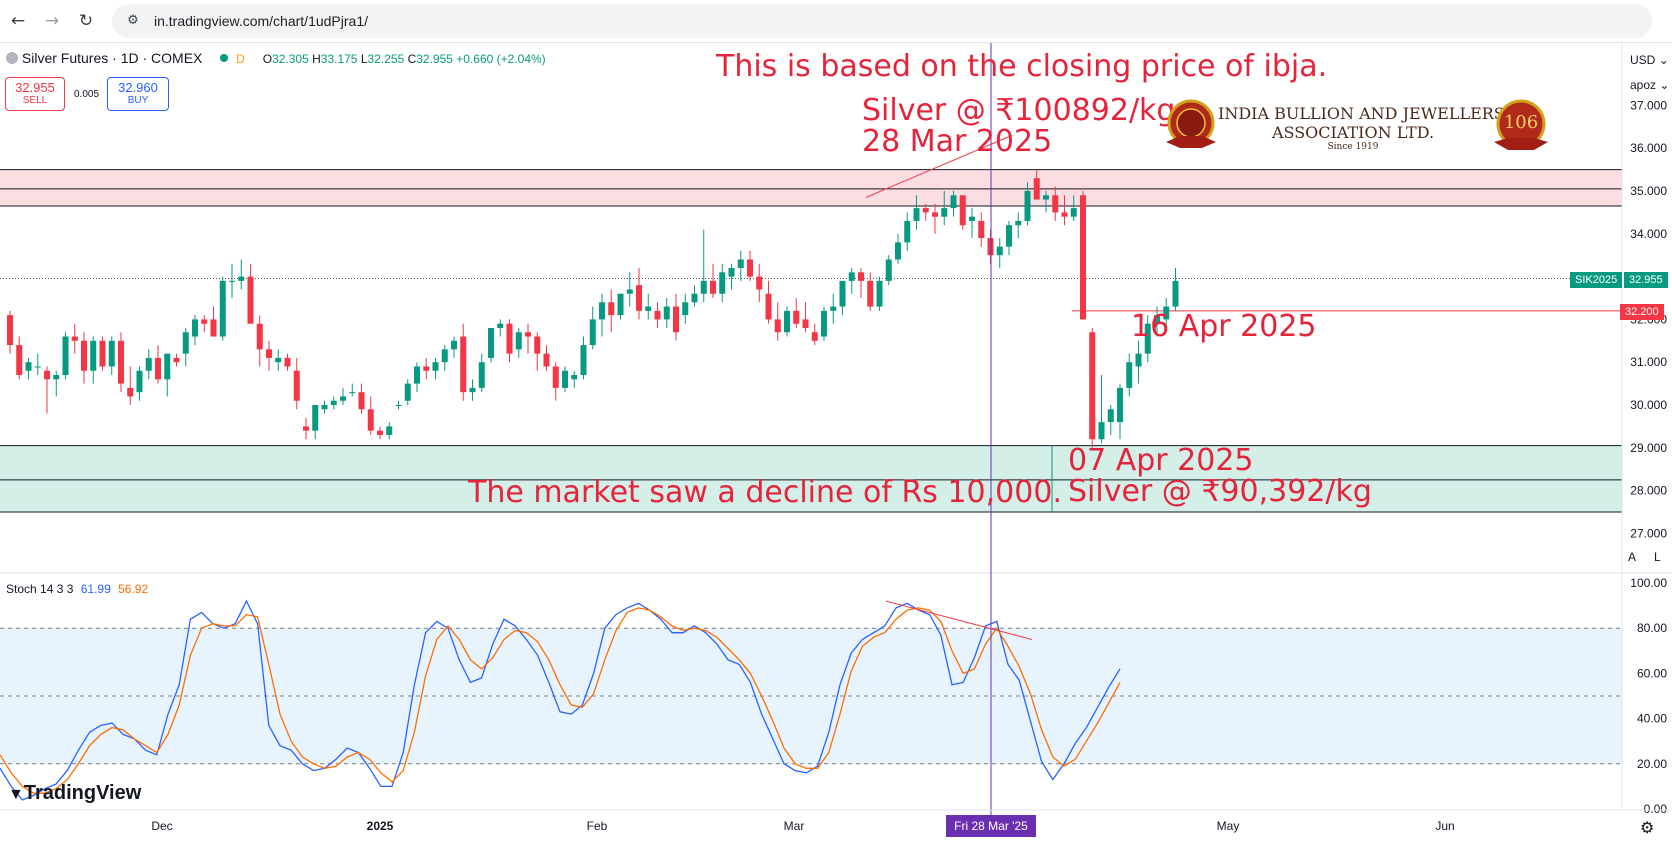 This screenshot has width=1672, height=850. Describe the element at coordinates (1647, 827) in the screenshot. I see `gear-icon: ⚙` at that location.